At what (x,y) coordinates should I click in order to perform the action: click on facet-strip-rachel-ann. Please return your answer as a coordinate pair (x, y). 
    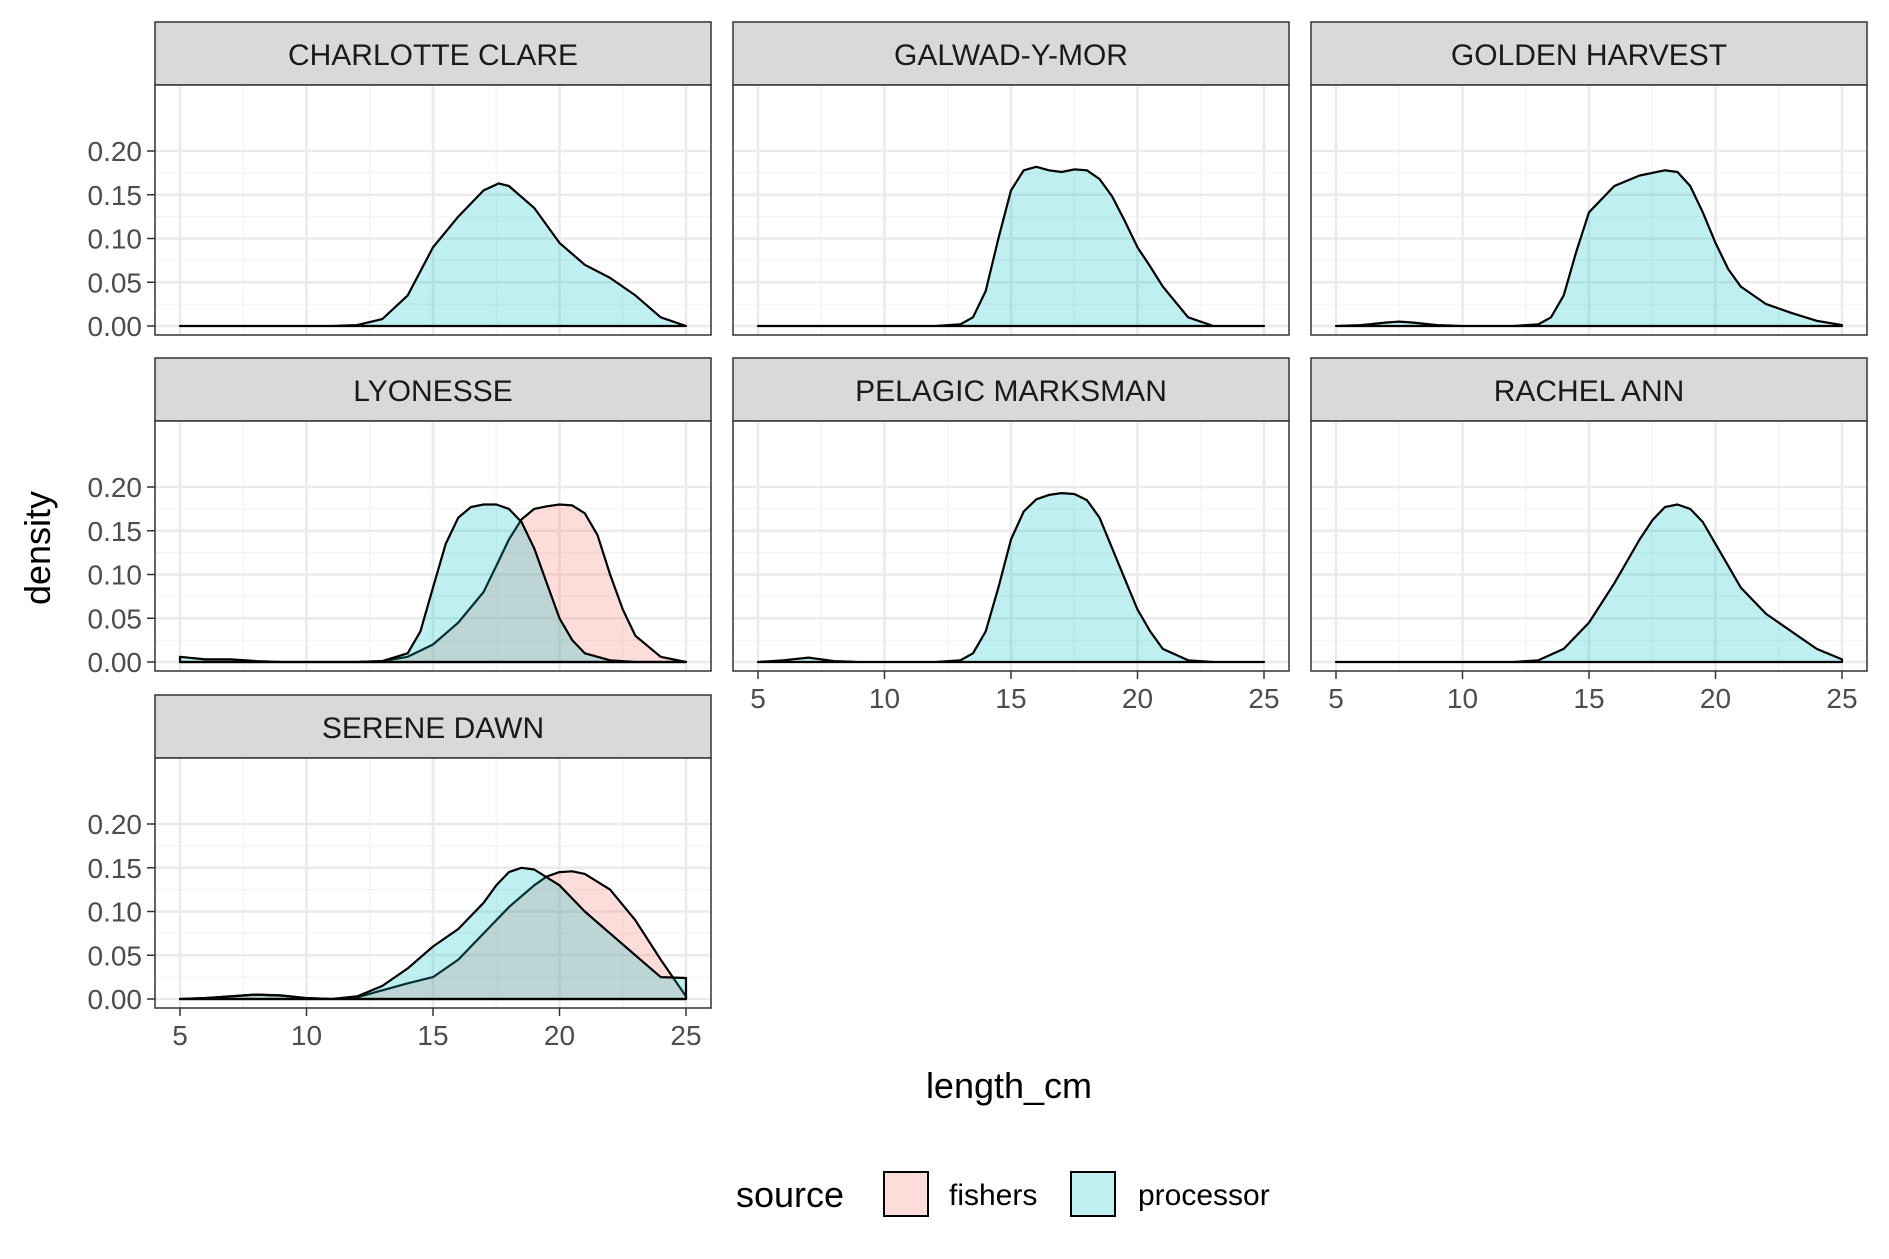
    Looking at the image, I should click on (1589, 389).